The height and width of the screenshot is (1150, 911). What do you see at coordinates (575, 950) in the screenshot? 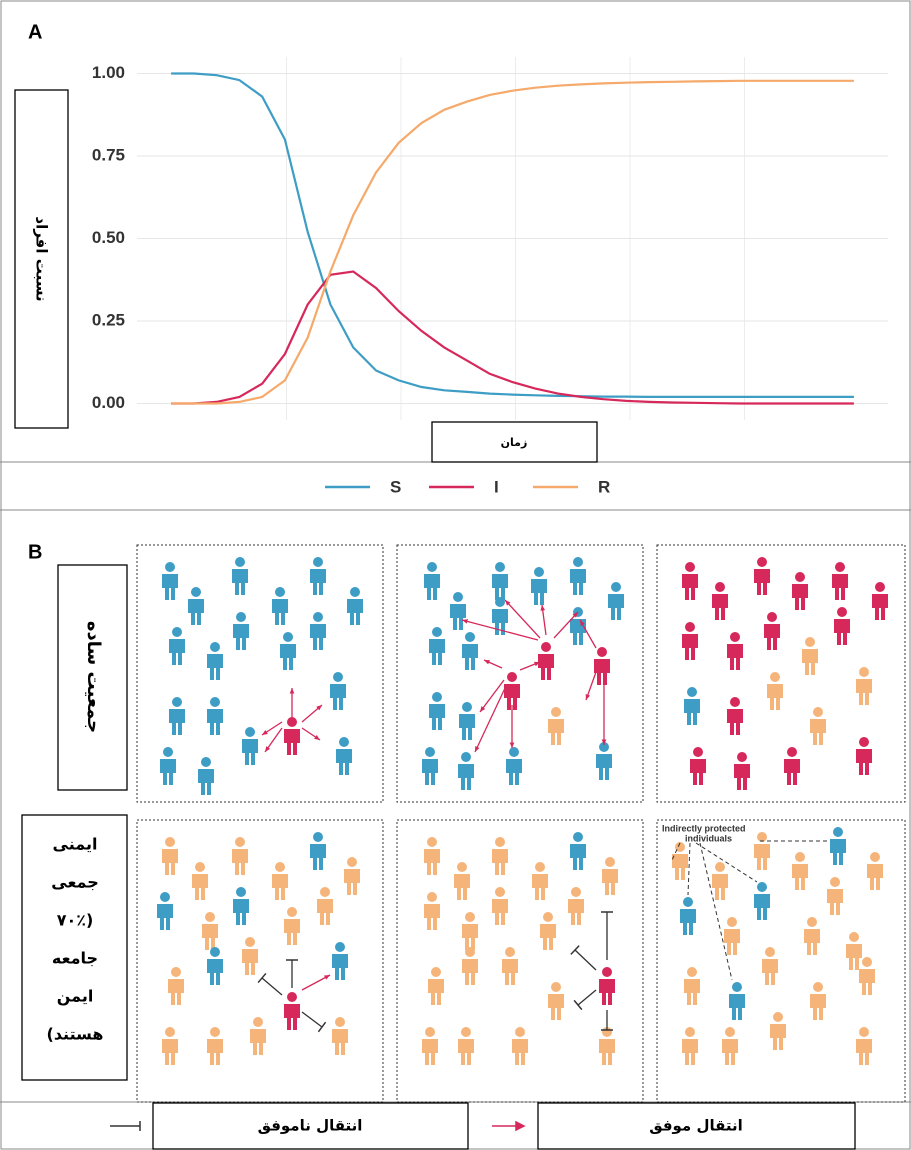
I see `blocked-bar` at bounding box center [575, 950].